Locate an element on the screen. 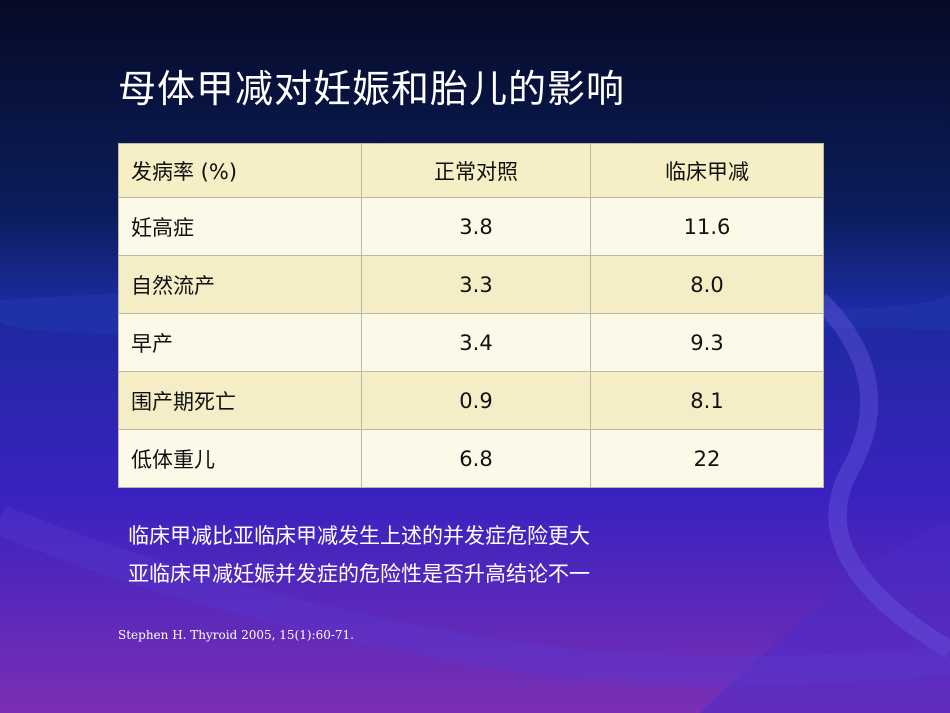  table-row: 自然流产 3.3 8.0 is located at coordinates (471, 284).